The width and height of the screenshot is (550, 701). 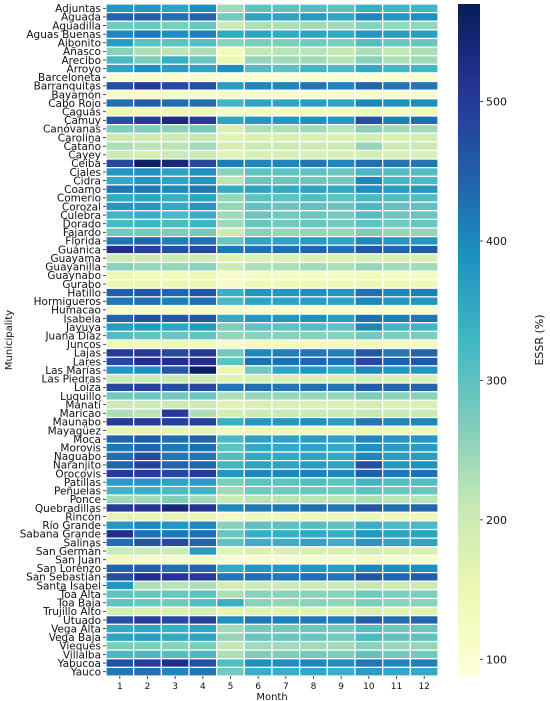 What do you see at coordinates (493, 381) in the screenshot?
I see `colorbar-ticks: 100 200 300 400 500` at bounding box center [493, 381].